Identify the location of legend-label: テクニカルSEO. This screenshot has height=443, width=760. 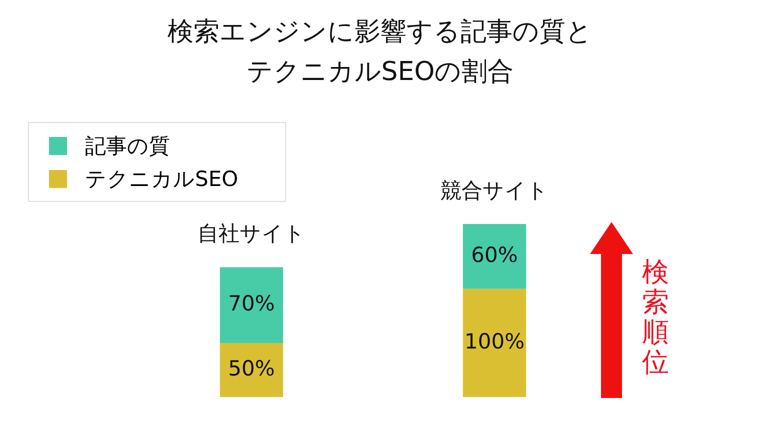
(161, 179).